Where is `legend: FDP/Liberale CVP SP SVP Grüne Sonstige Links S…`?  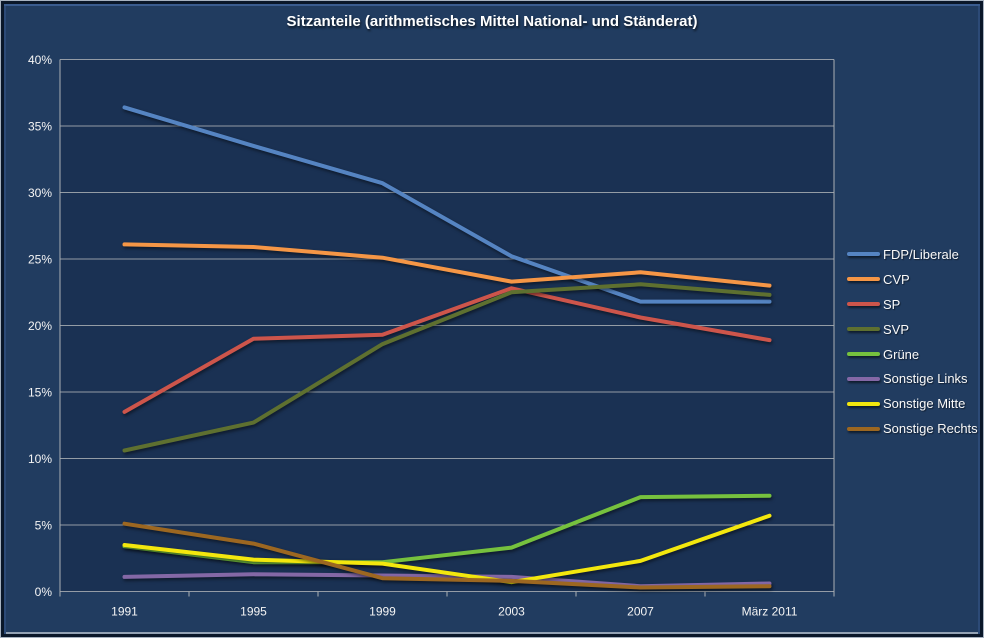 legend: FDP/Liberale CVP SP SVP Grüne Sonstige Links S… is located at coordinates (912, 341).